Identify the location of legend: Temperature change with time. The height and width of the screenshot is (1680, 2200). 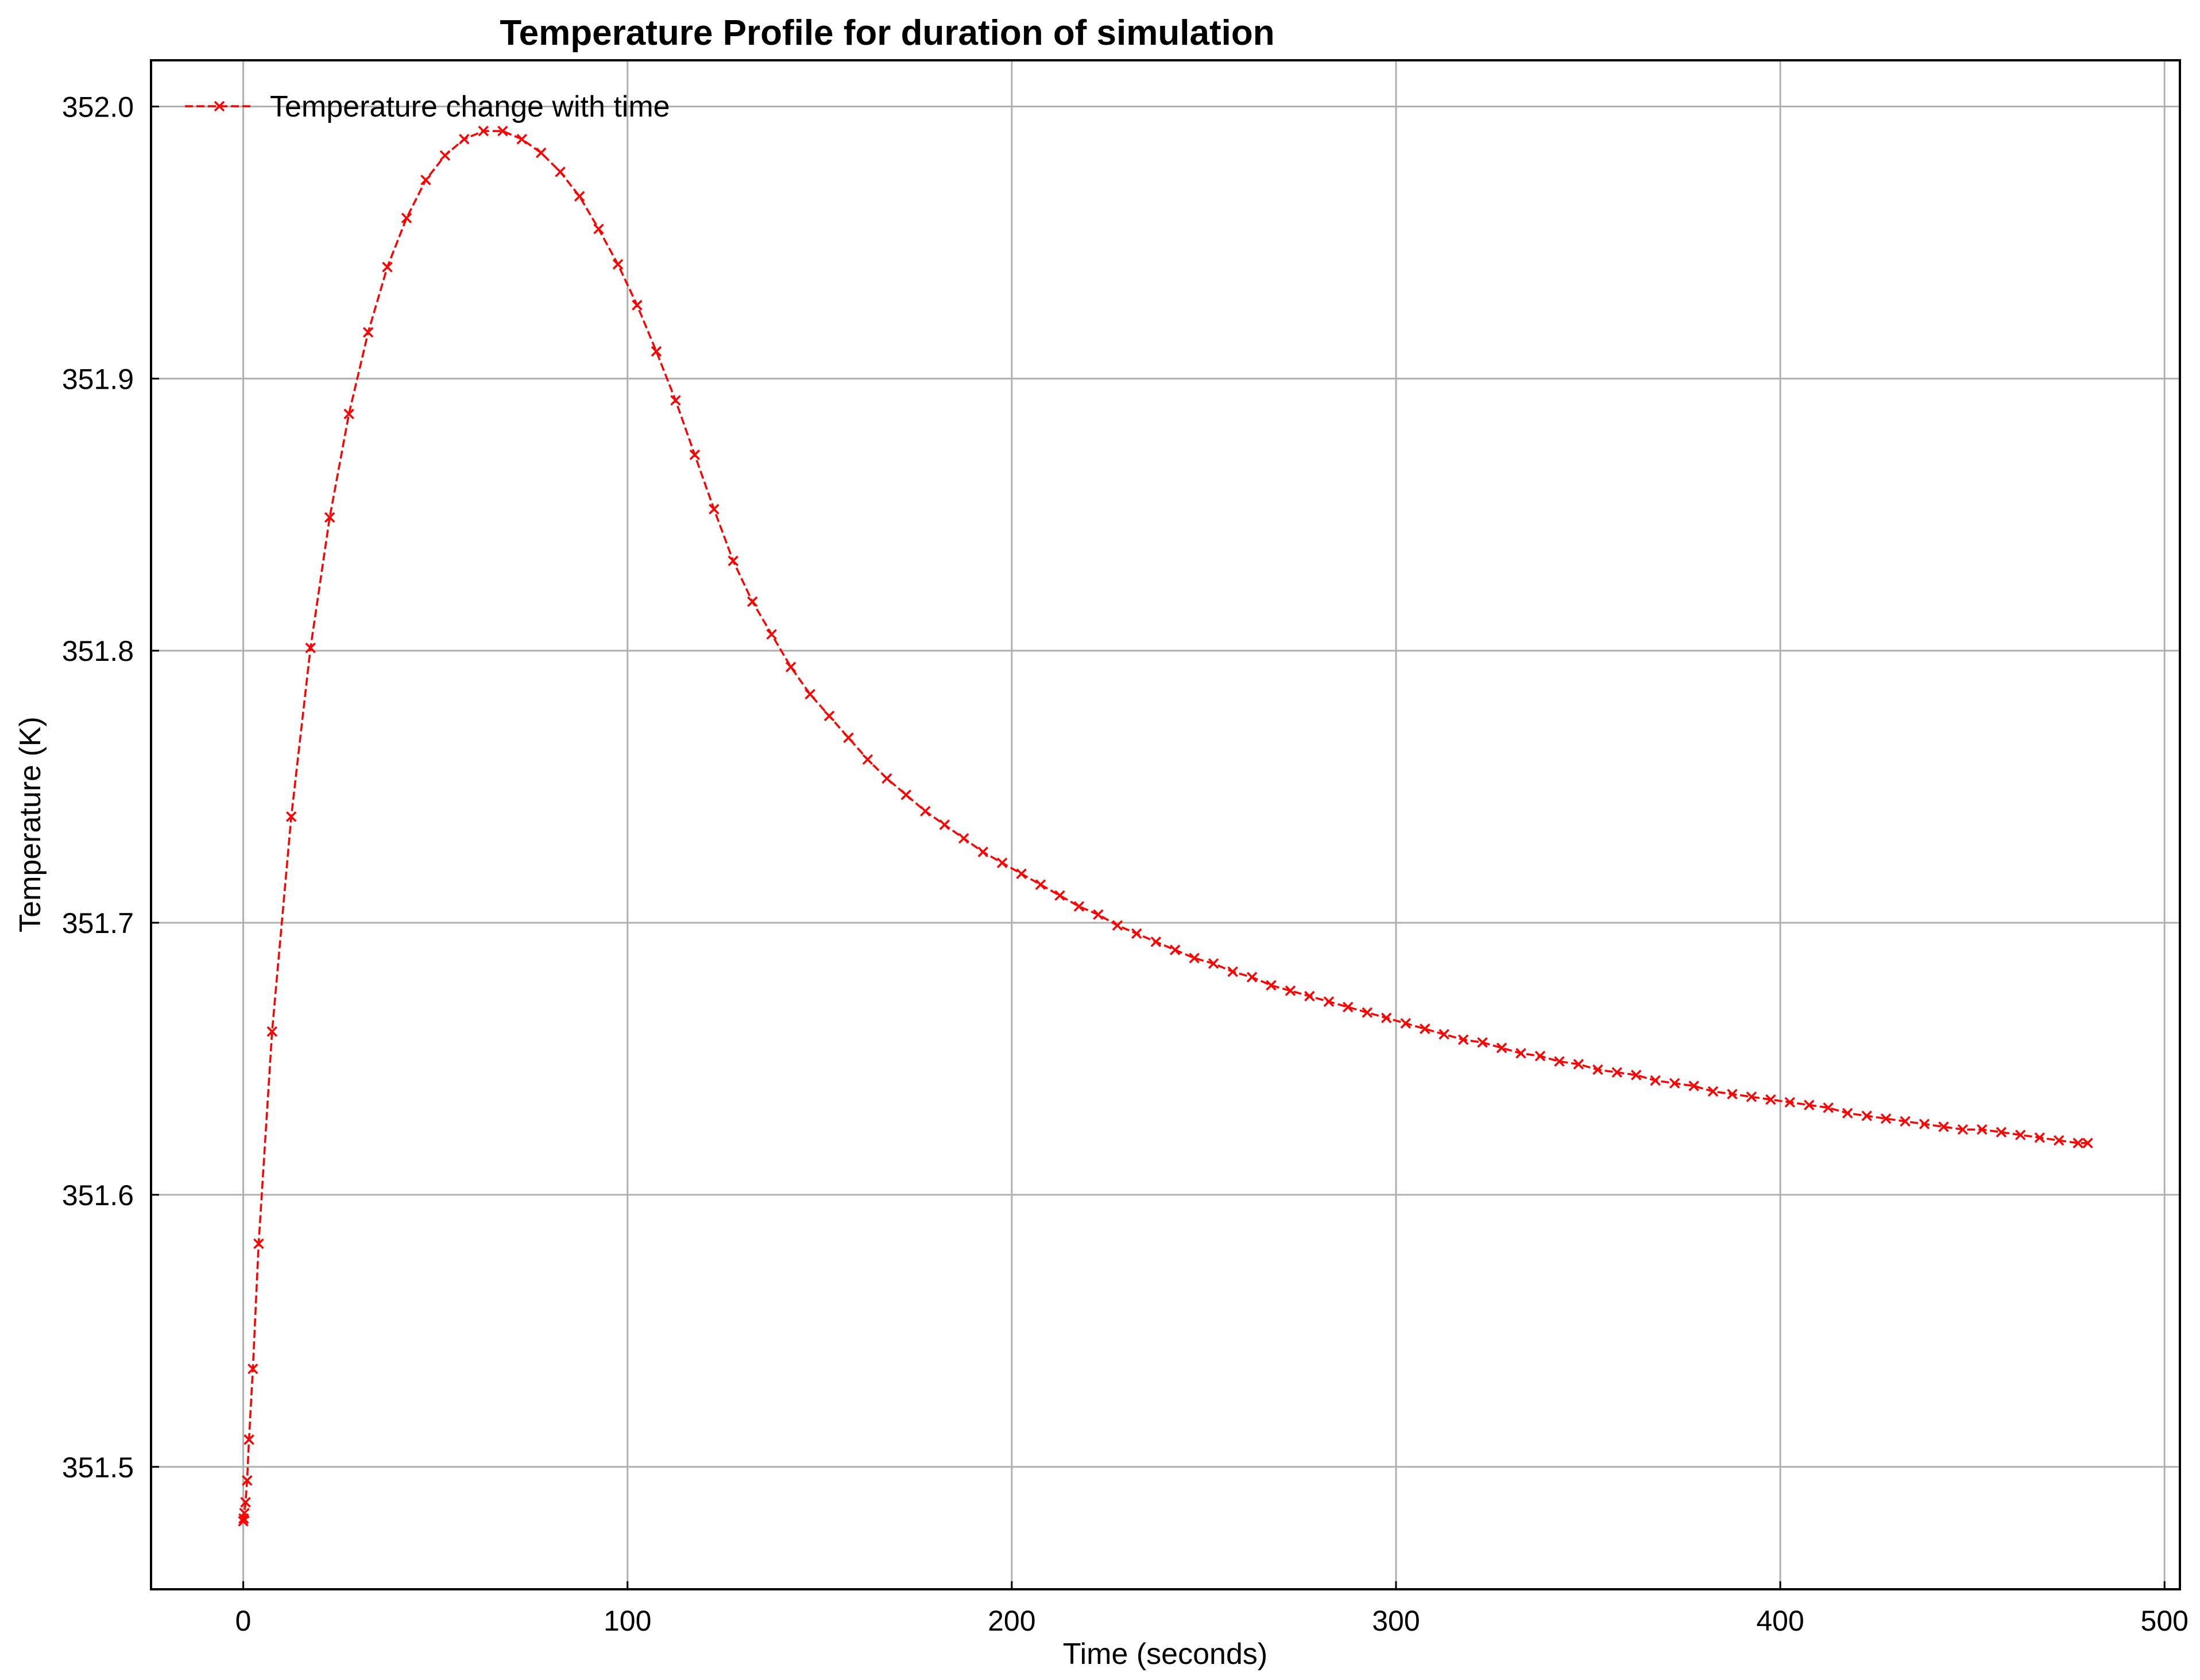
(428, 106).